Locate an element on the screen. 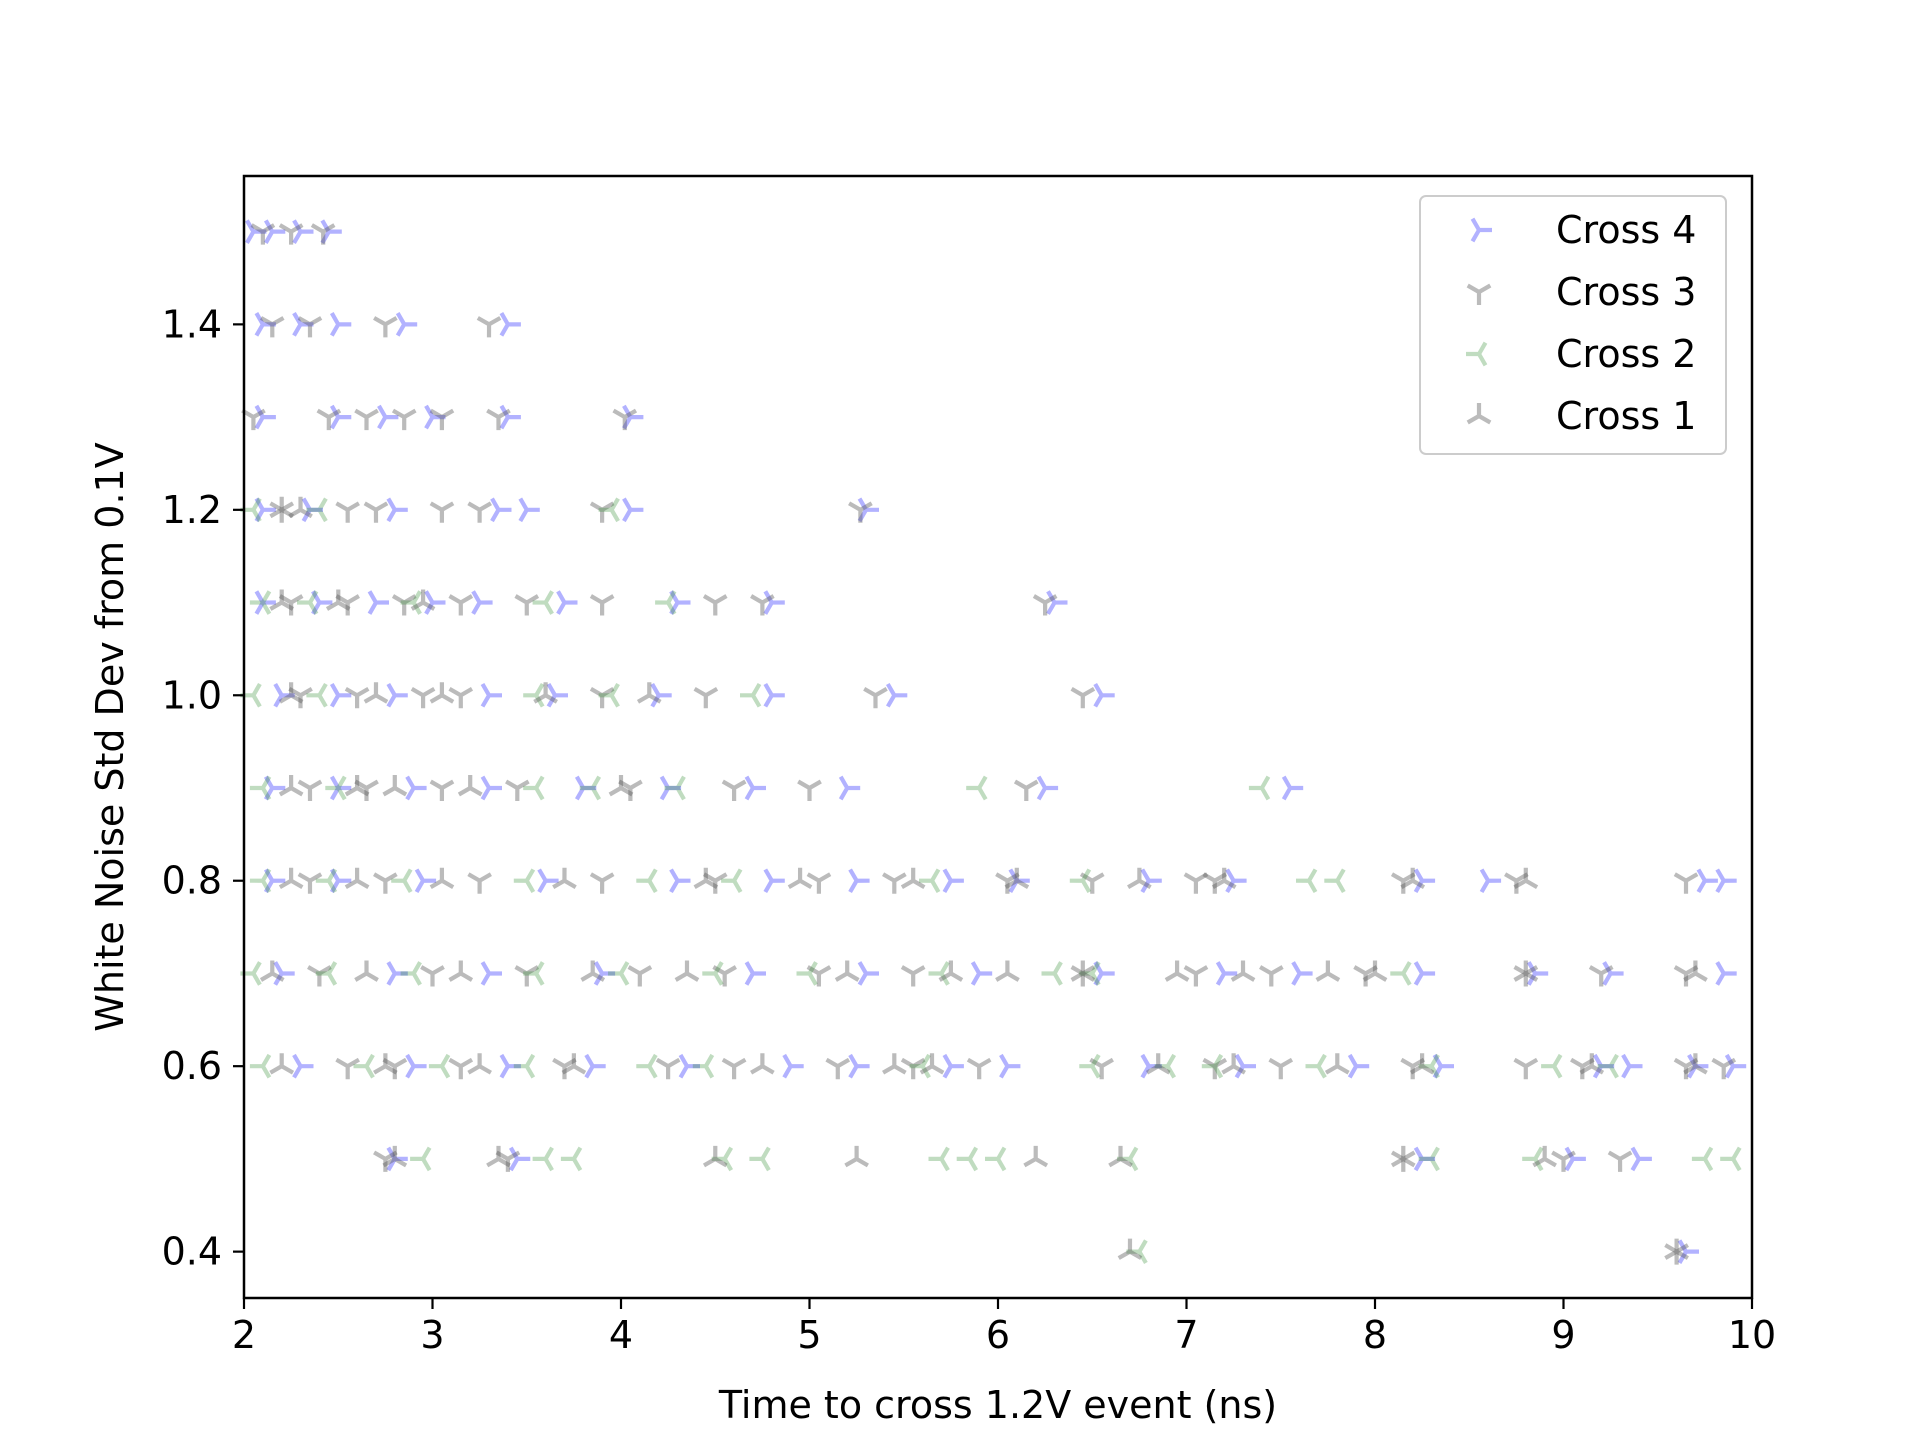  x-tick-label: 3 is located at coordinates (432, 1335).